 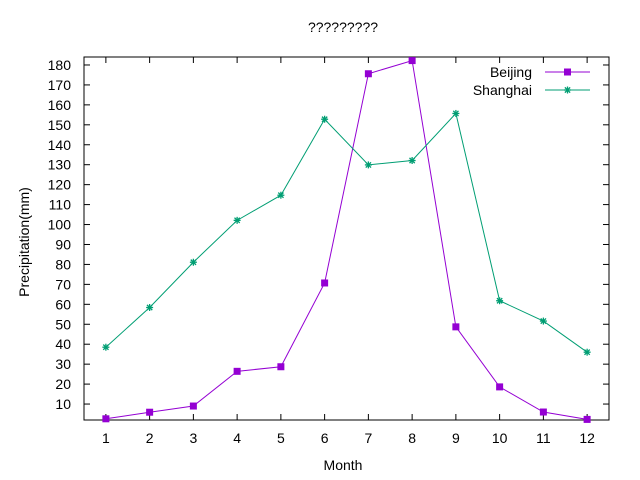 I want to click on x-axis-title: Month, so click(x=343, y=465).